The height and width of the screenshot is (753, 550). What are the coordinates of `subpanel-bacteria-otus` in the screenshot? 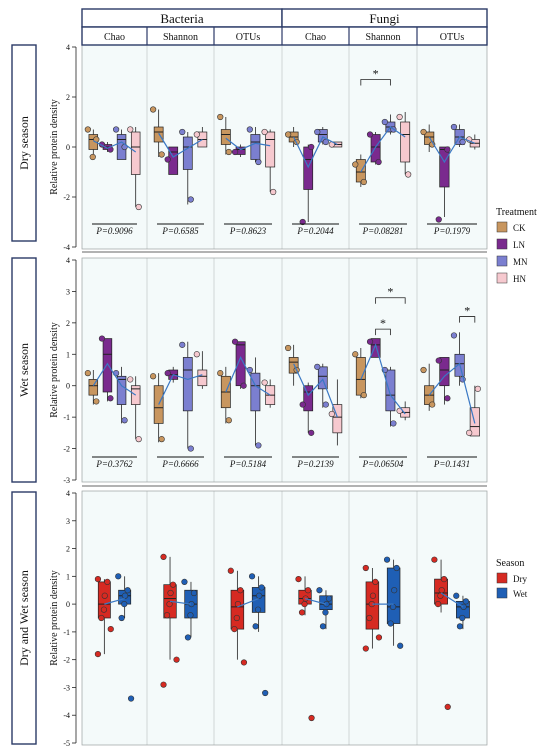 It's located at (248, 632).